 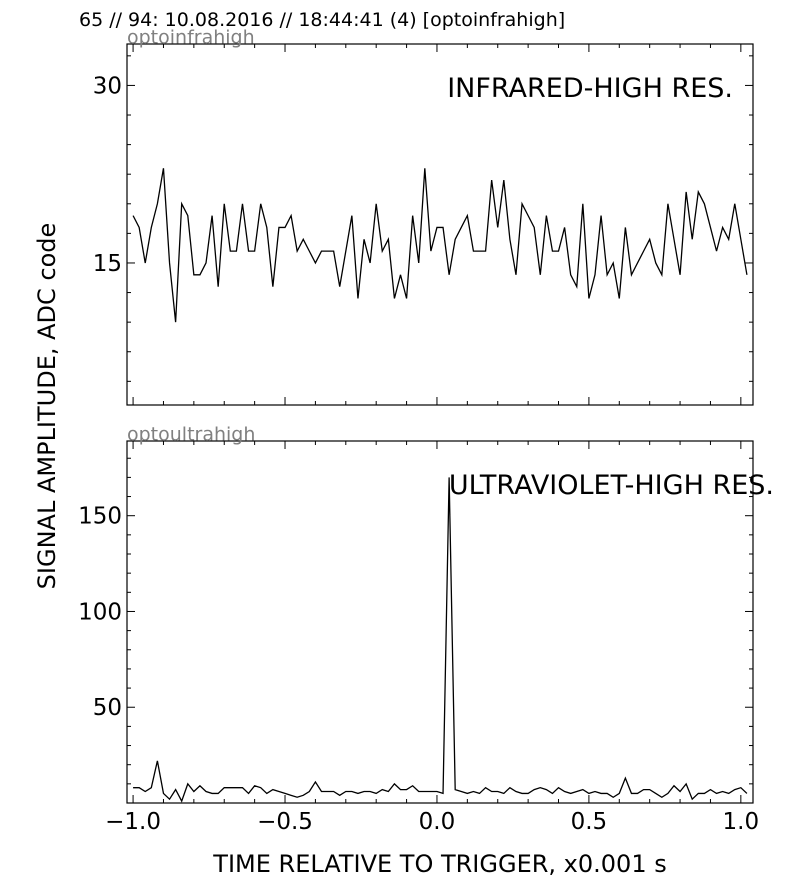 What do you see at coordinates (191, 435) in the screenshot?
I see `uv-channel-tag: optoultrahigh` at bounding box center [191, 435].